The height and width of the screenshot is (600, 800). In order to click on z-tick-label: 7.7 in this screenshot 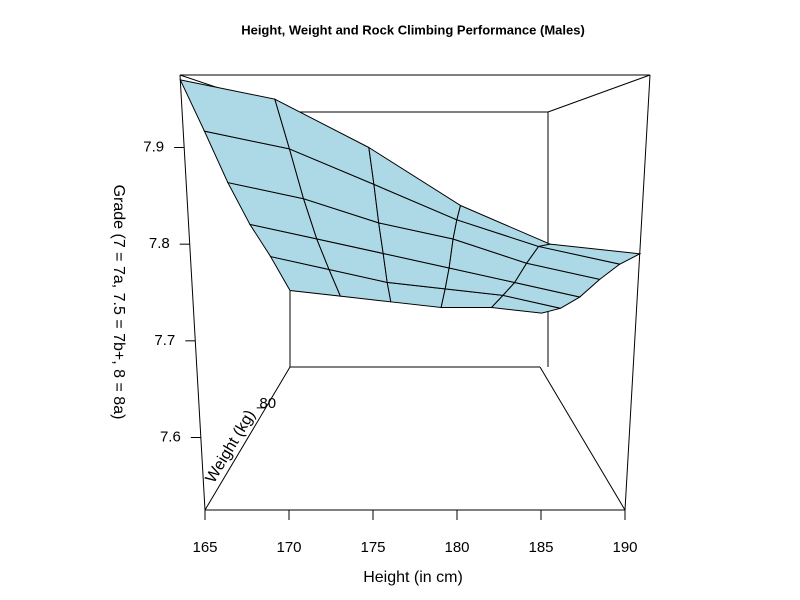, I will do `click(164, 340)`.